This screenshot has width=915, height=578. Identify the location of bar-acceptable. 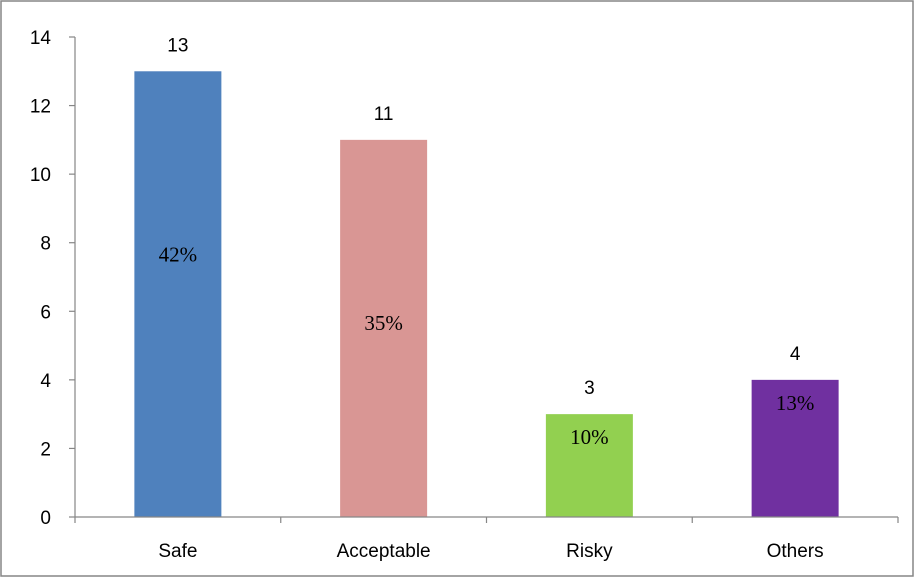
(384, 328).